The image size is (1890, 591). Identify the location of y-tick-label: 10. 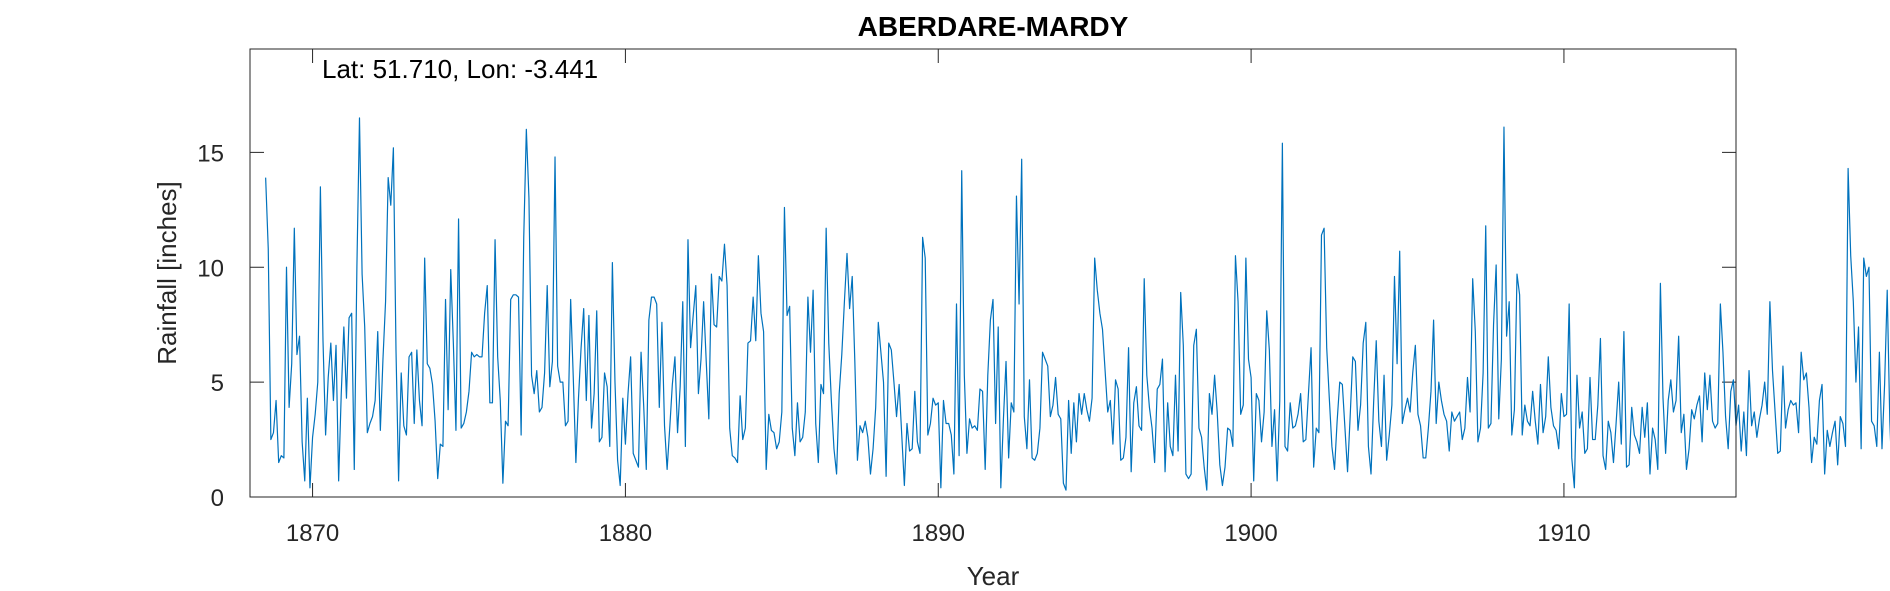
(210, 268).